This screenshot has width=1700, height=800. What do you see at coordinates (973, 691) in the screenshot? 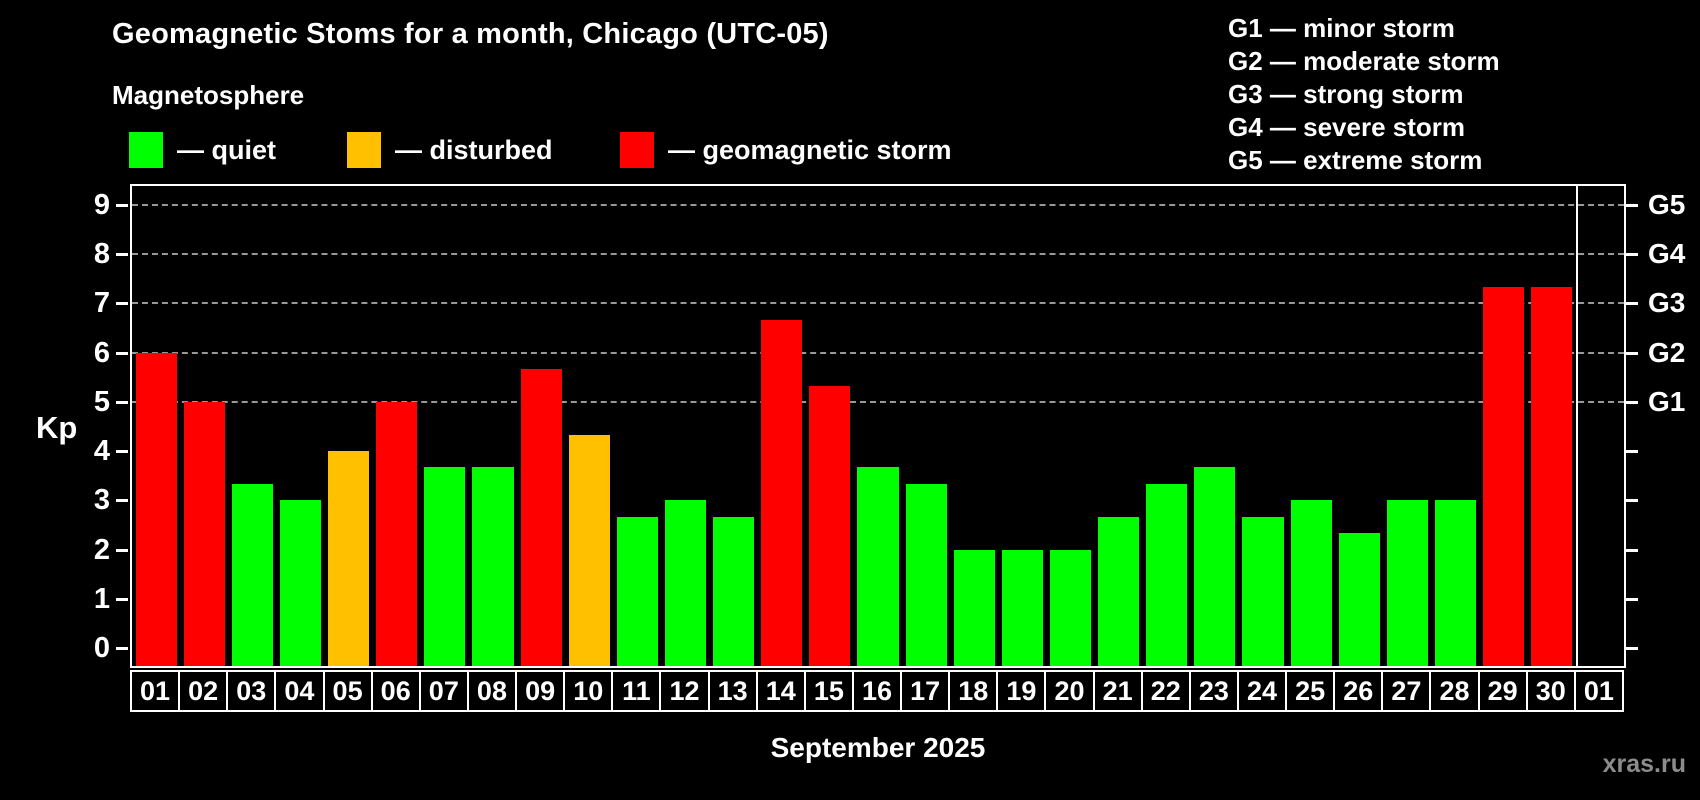
I see `day-label-18: 18` at bounding box center [973, 691].